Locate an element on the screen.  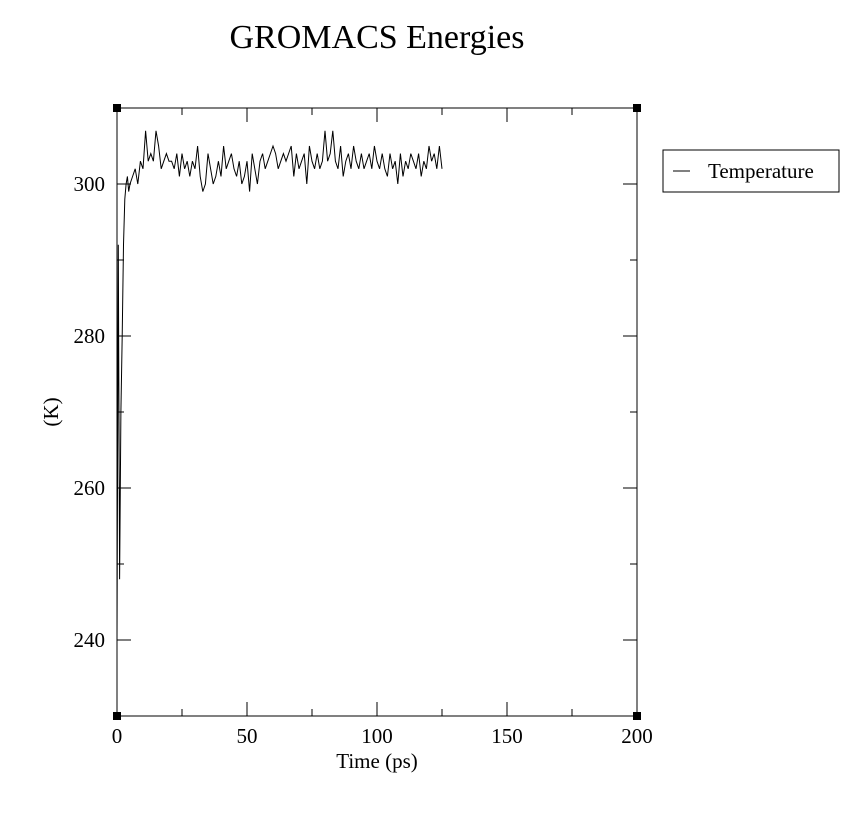
x-axis-label: Time (ps) is located at coordinates (377, 761).